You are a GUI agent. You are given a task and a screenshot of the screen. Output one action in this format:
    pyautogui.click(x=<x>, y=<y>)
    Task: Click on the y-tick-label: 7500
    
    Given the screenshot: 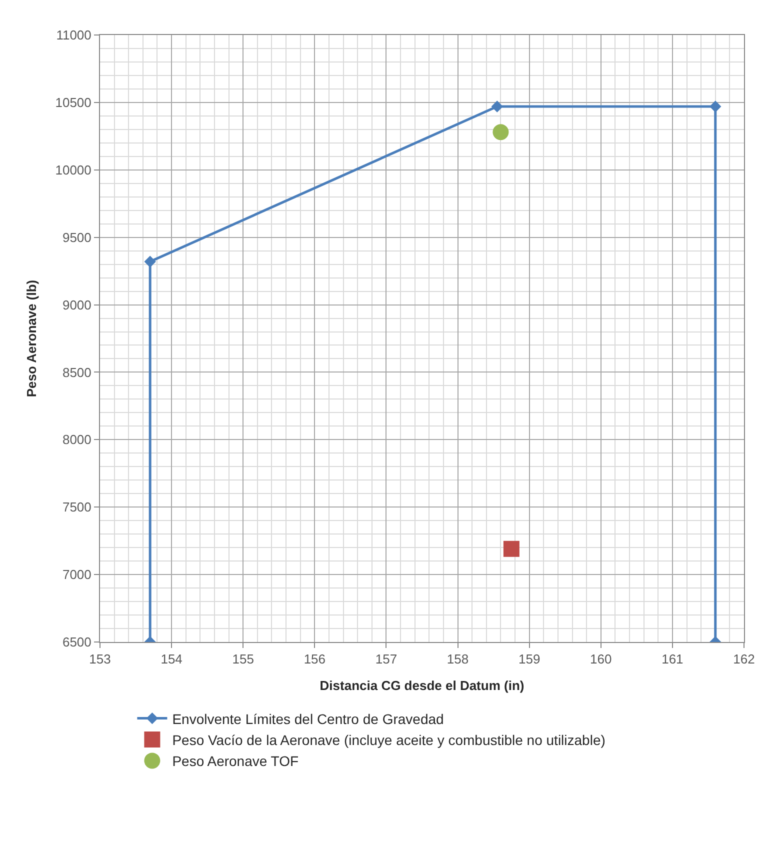 What is the action you would take?
    pyautogui.click(x=77, y=507)
    